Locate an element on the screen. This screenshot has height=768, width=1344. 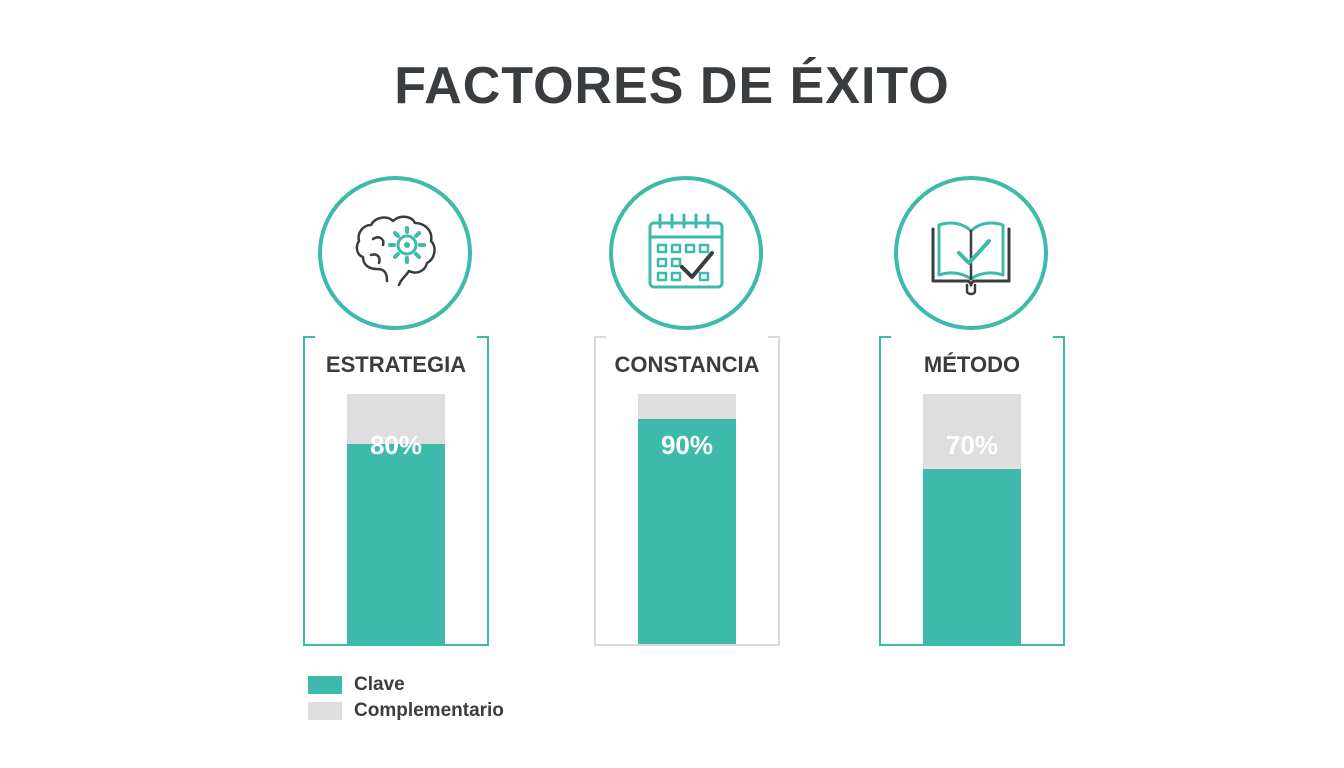
calendar-check-icon is located at coordinates (686, 251).